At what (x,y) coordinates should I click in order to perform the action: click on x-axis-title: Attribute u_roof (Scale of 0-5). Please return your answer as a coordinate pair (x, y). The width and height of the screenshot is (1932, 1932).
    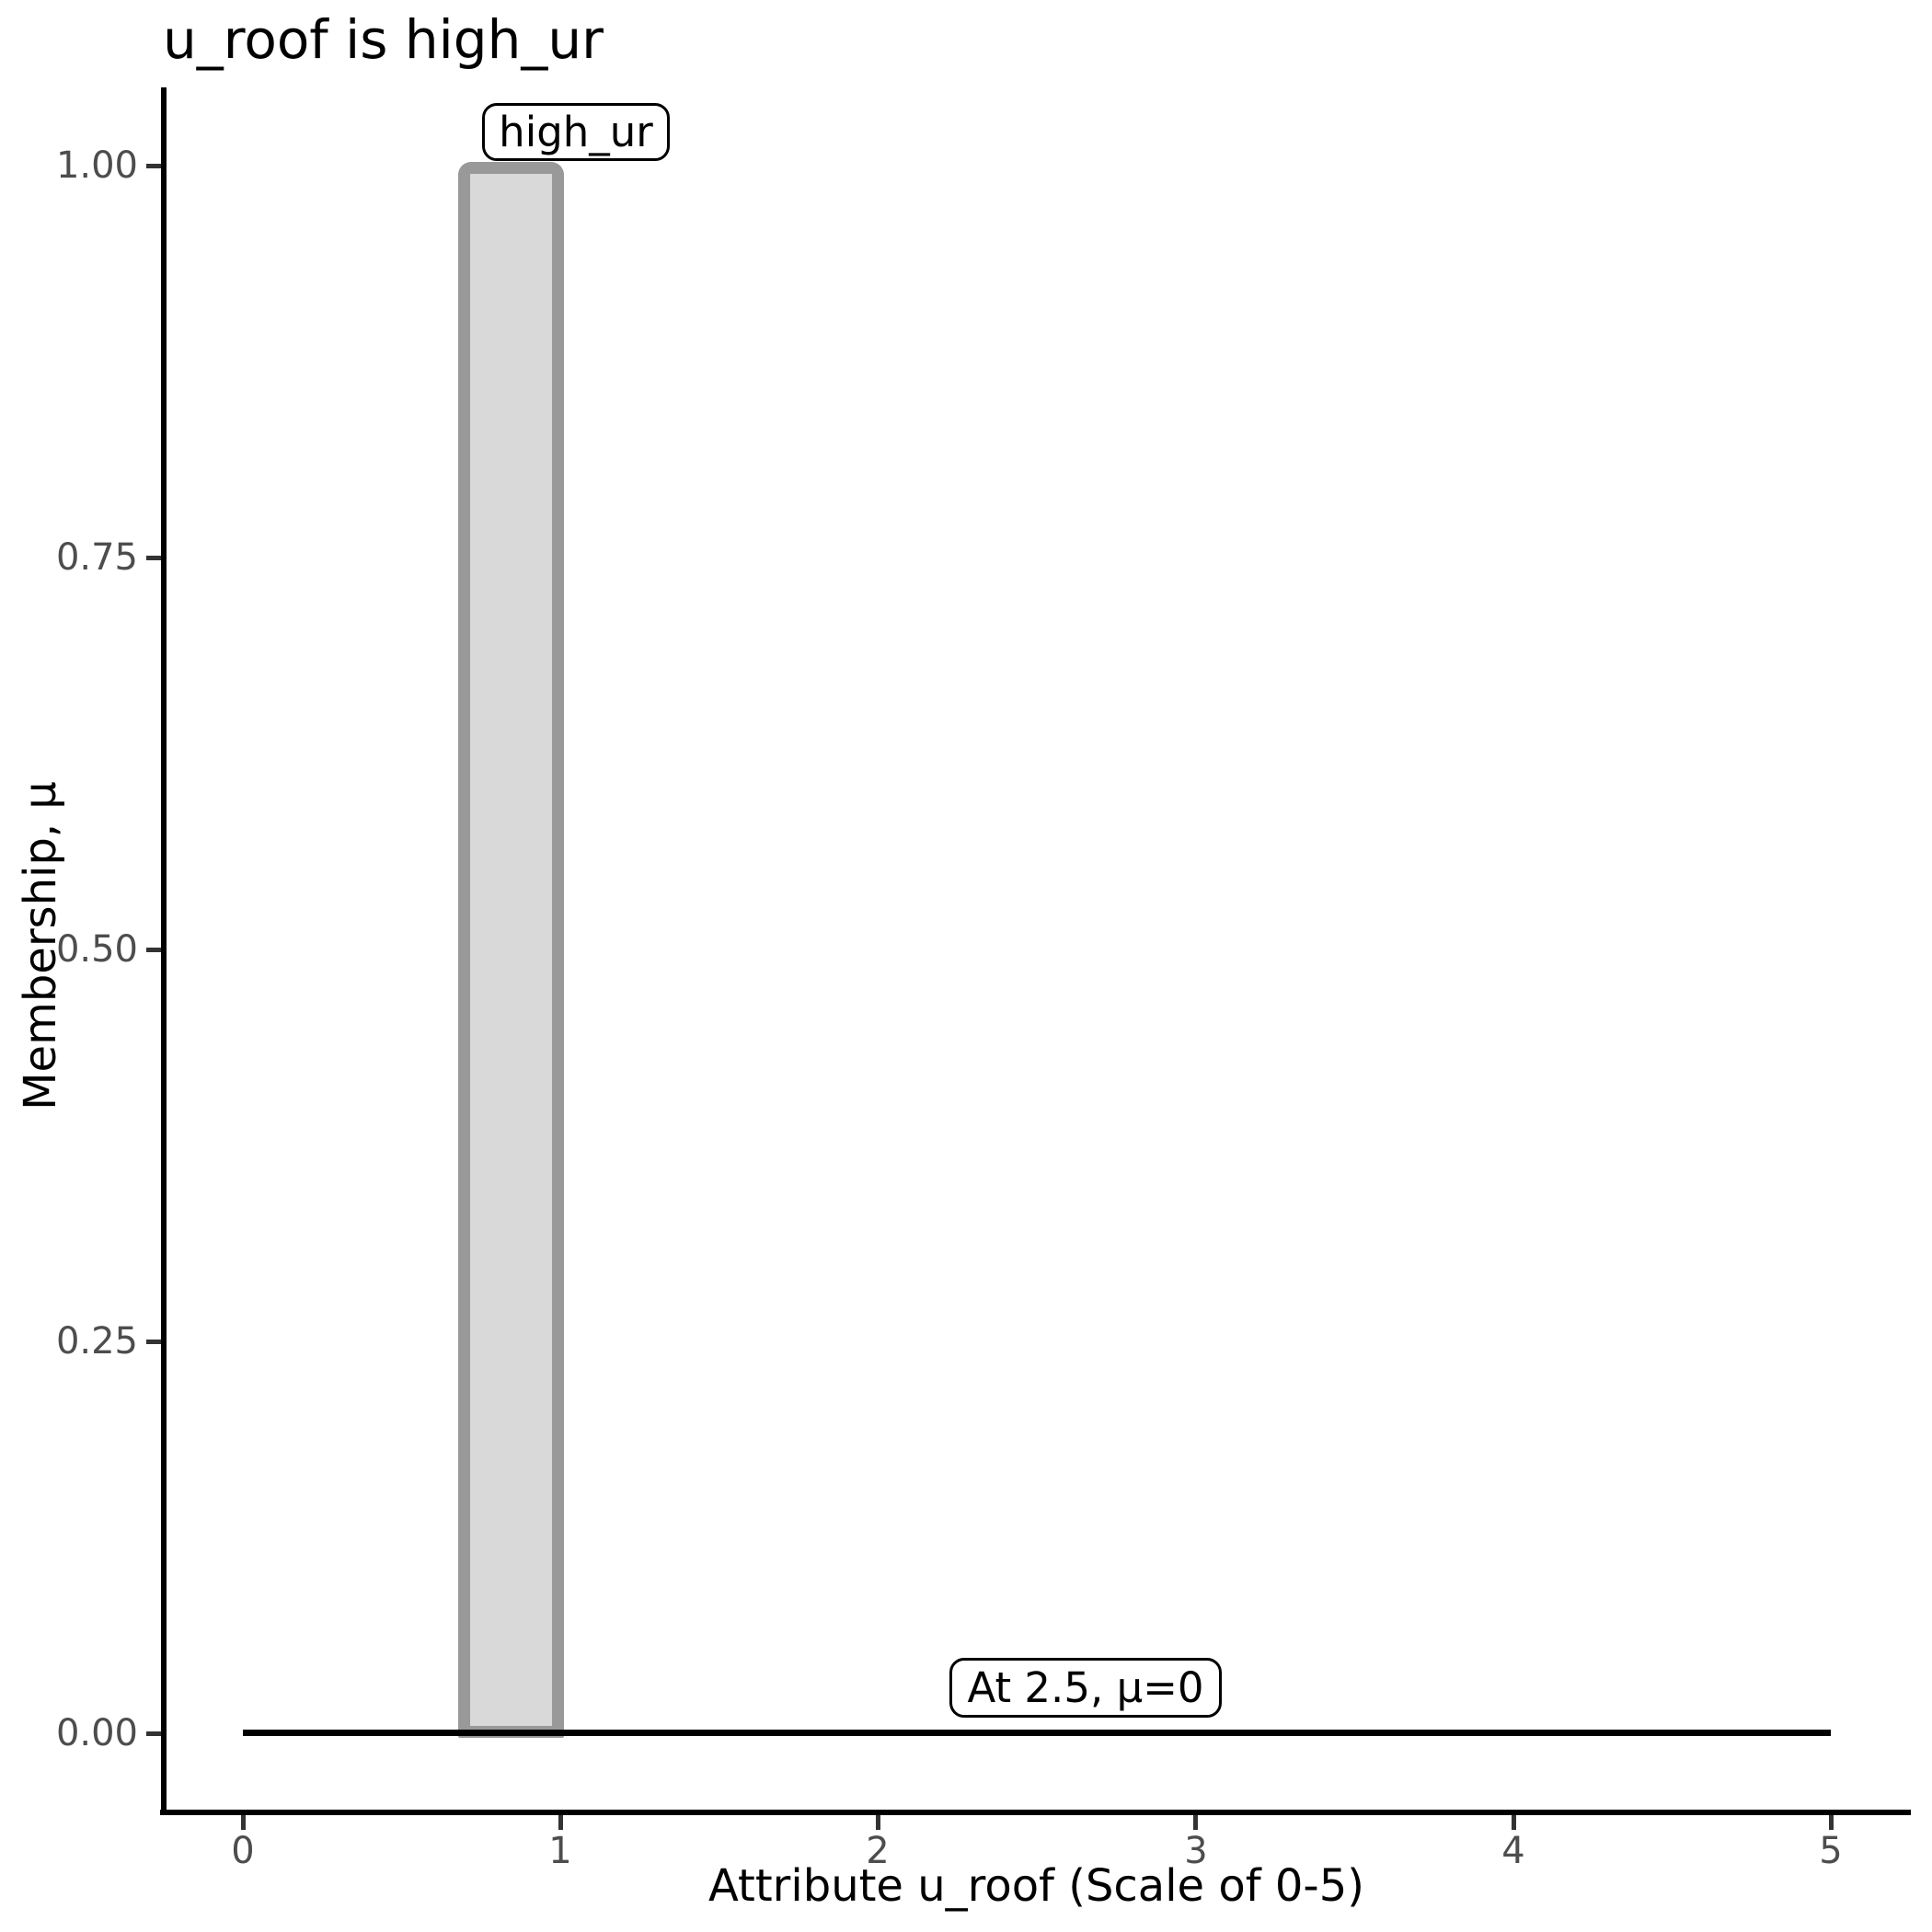
    Looking at the image, I should click on (1036, 1886).